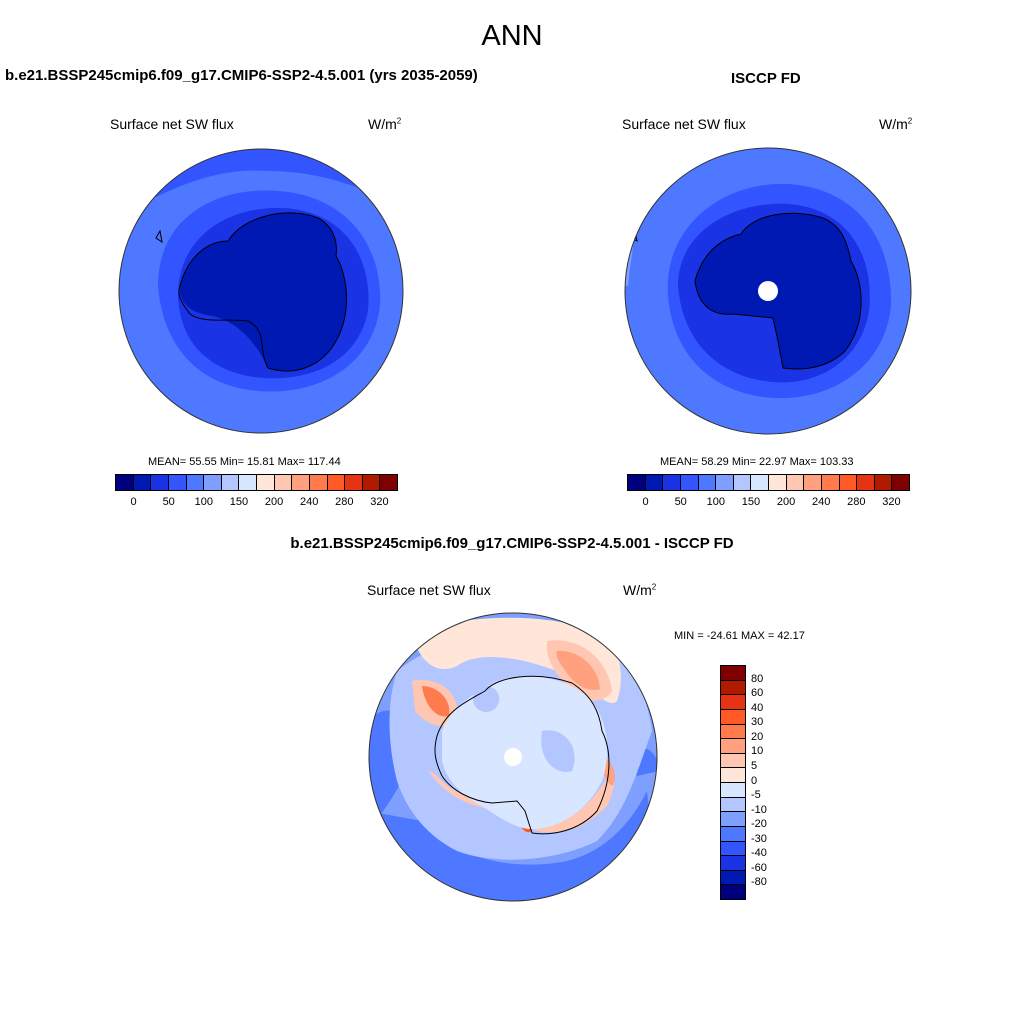  I want to click on model-variable-label: Surface net SW flux, so click(172, 124).